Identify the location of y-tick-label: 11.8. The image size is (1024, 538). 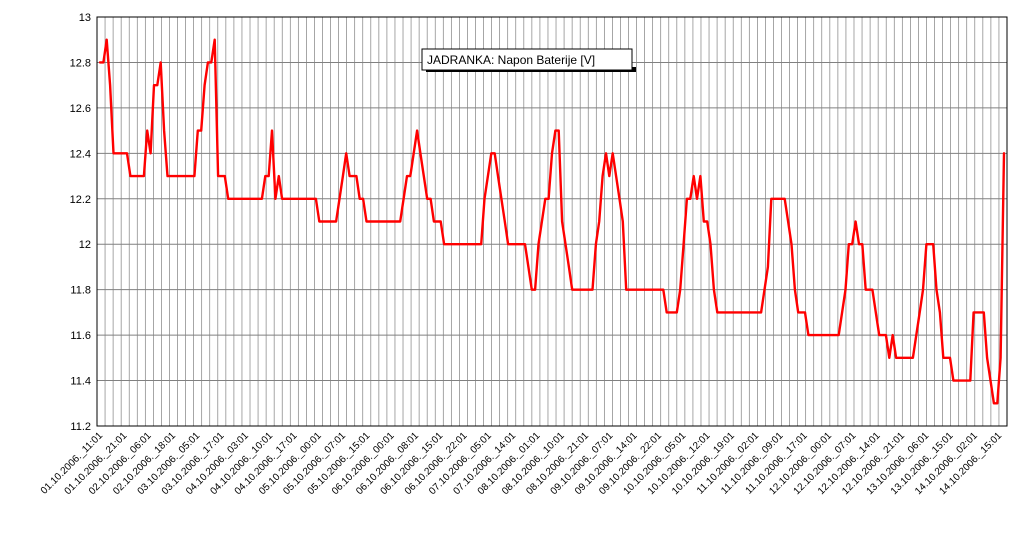
(80, 291).